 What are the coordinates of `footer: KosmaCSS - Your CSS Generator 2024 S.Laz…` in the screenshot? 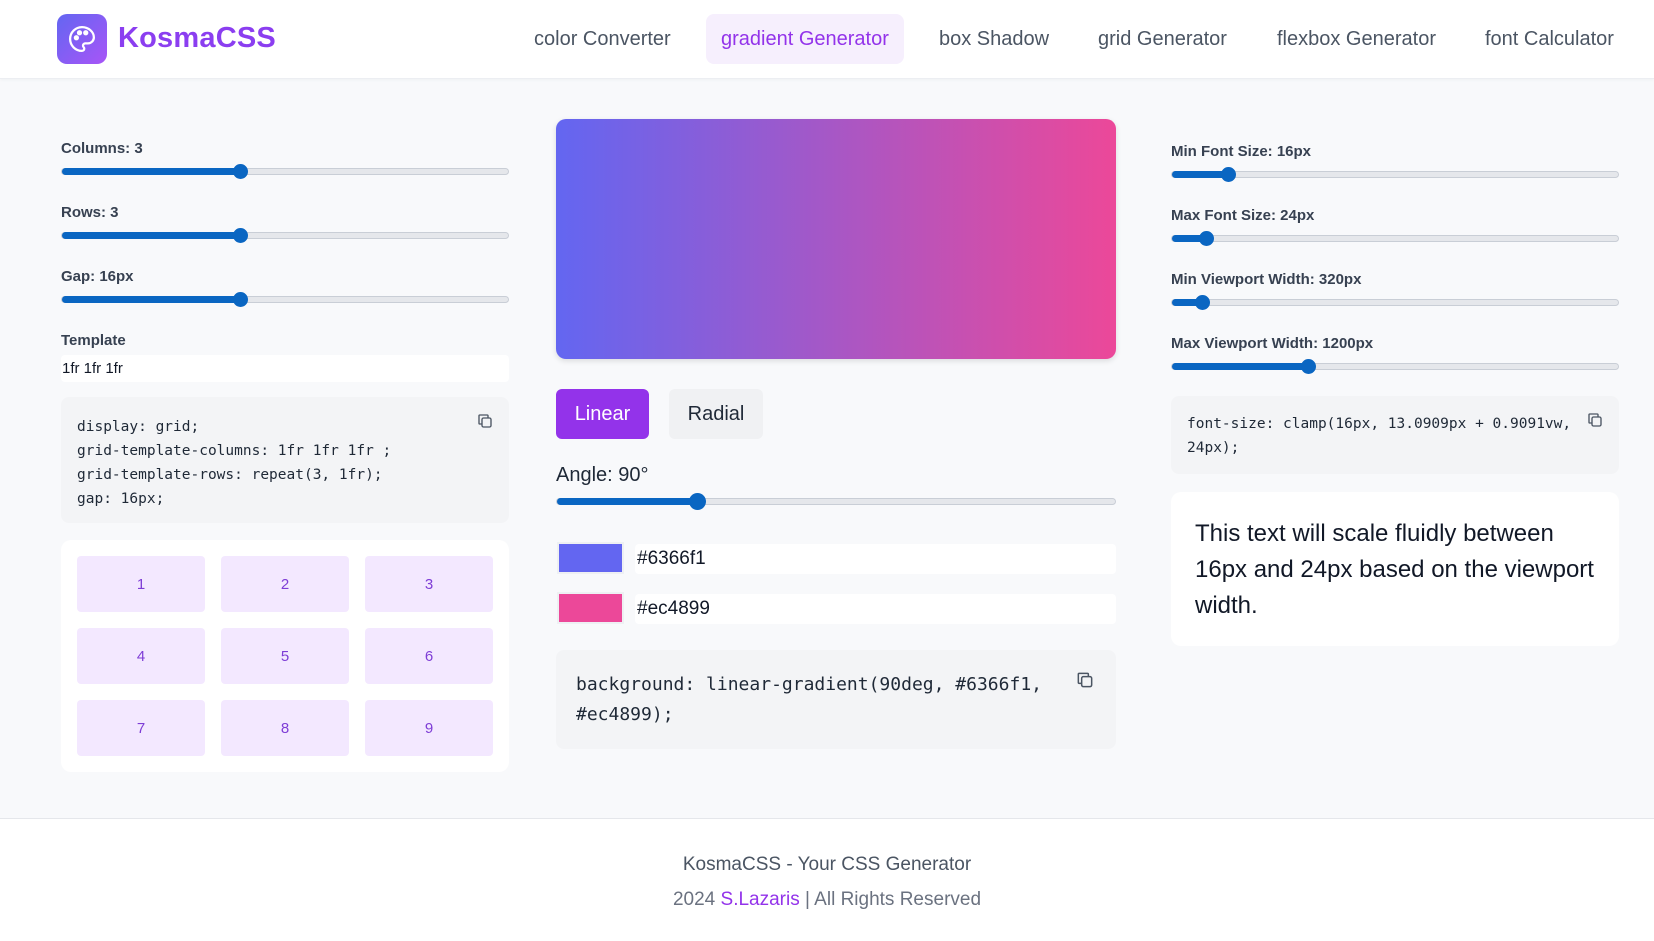 It's located at (827, 879).